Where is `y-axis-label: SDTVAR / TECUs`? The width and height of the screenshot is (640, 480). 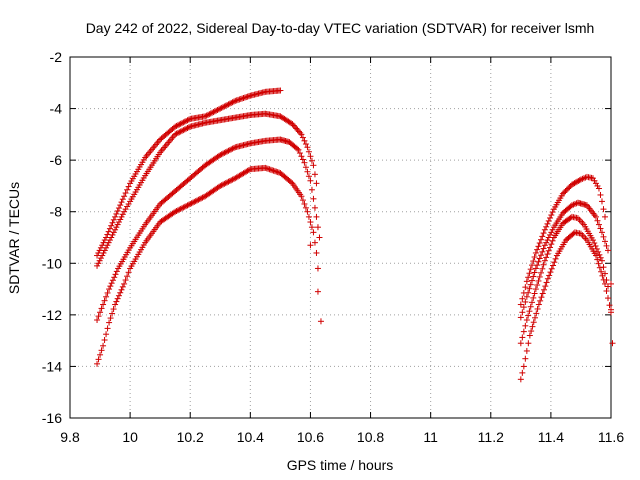 y-axis-label: SDTVAR / TECUs is located at coordinates (14, 238).